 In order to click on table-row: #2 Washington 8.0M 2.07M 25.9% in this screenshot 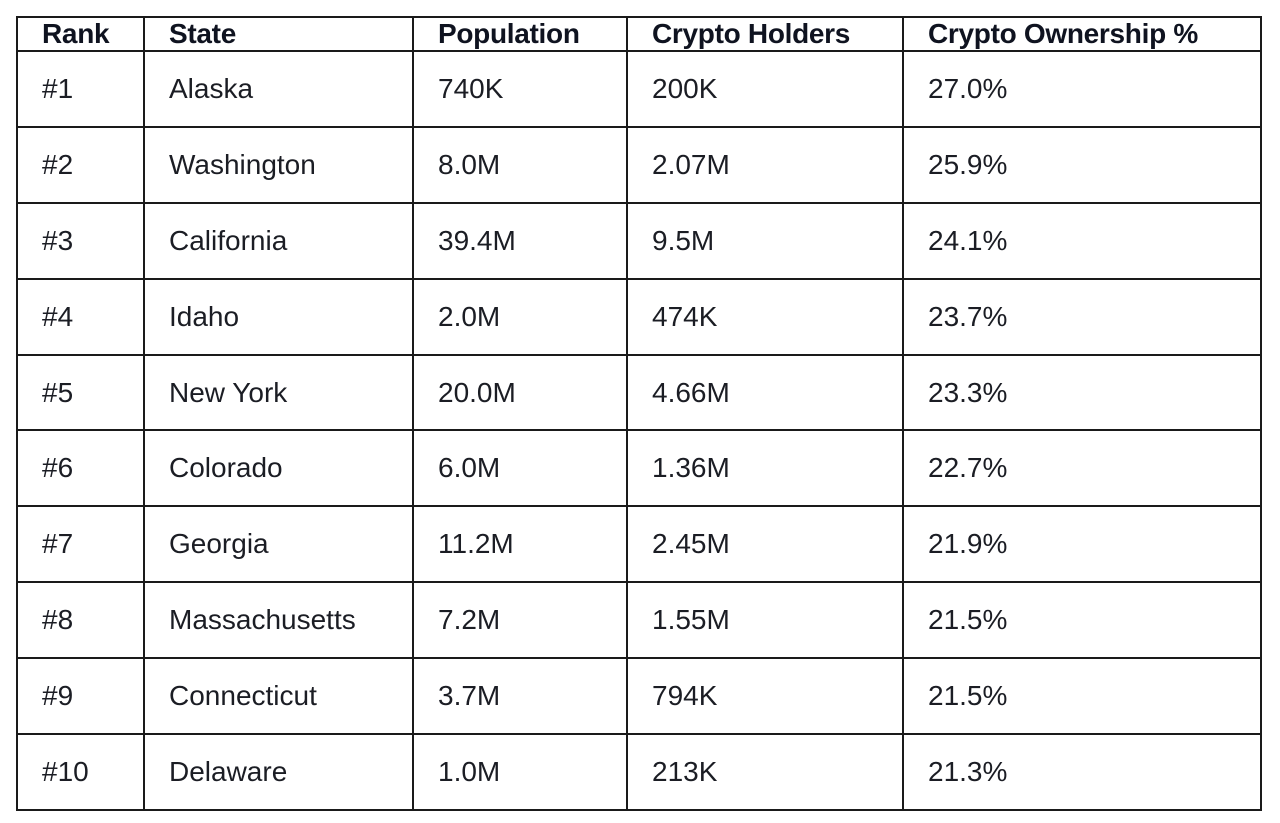, I will do `click(639, 164)`.